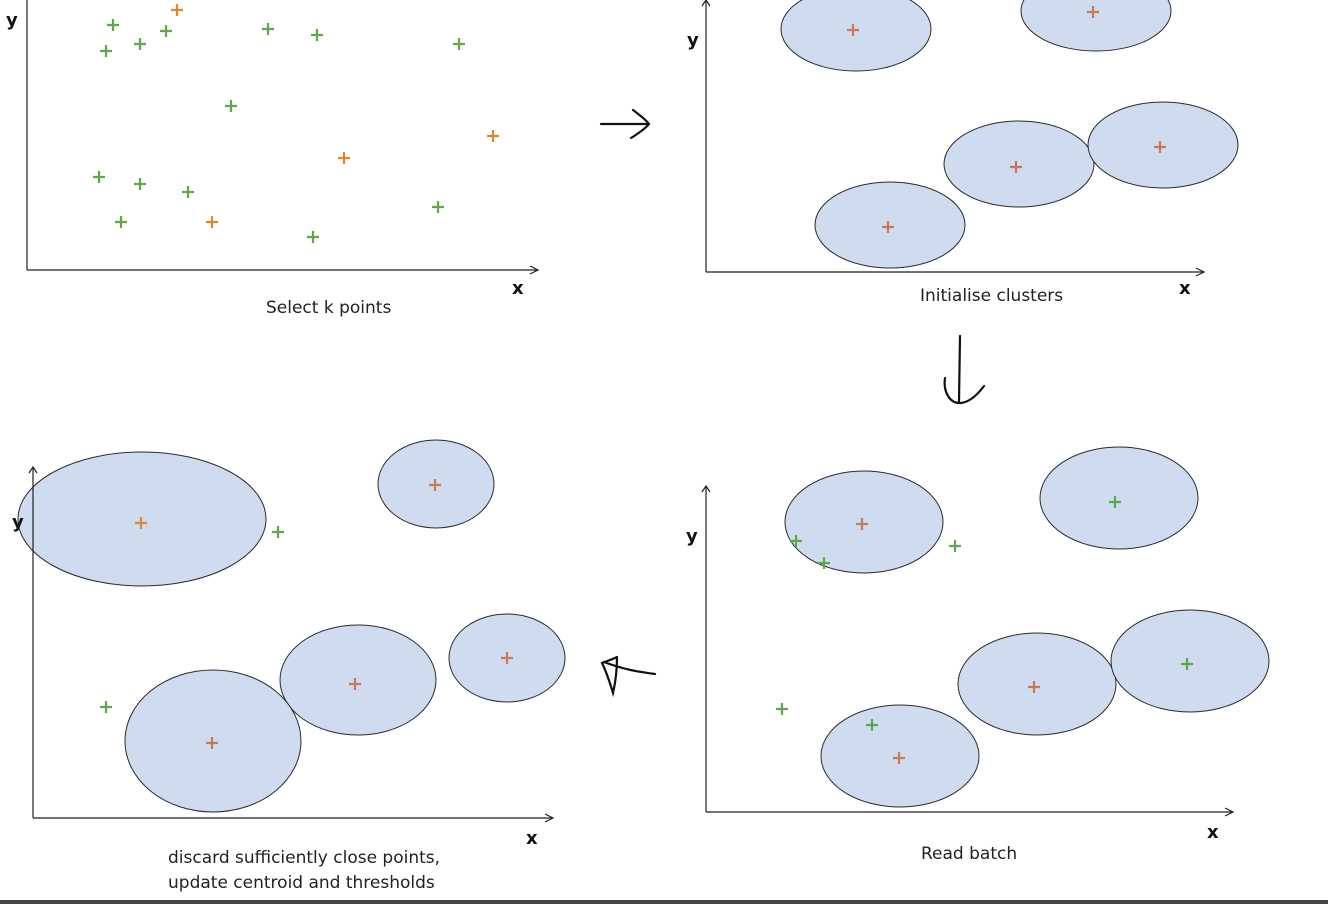 This screenshot has width=1328, height=904. I want to click on panel2-y-label: y, so click(693, 40).